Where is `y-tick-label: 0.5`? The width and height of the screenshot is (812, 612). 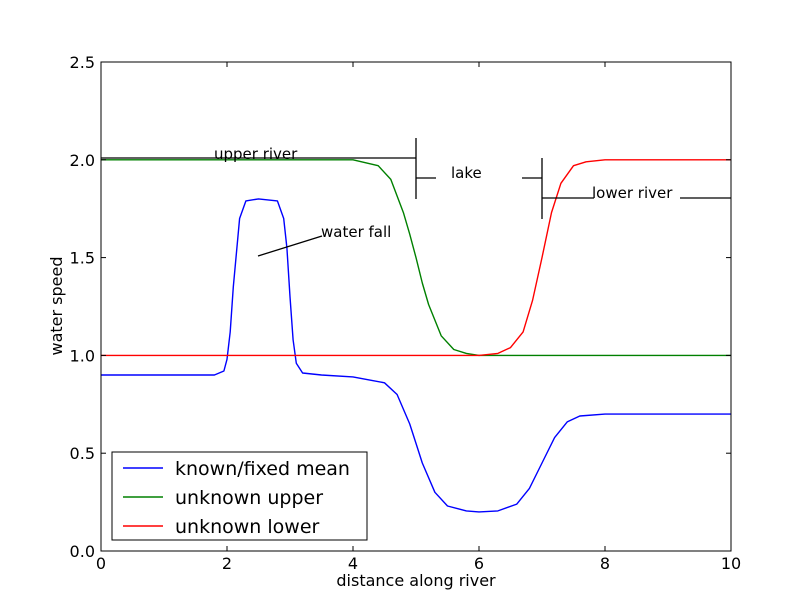 y-tick-label: 0.5 is located at coordinates (82, 453).